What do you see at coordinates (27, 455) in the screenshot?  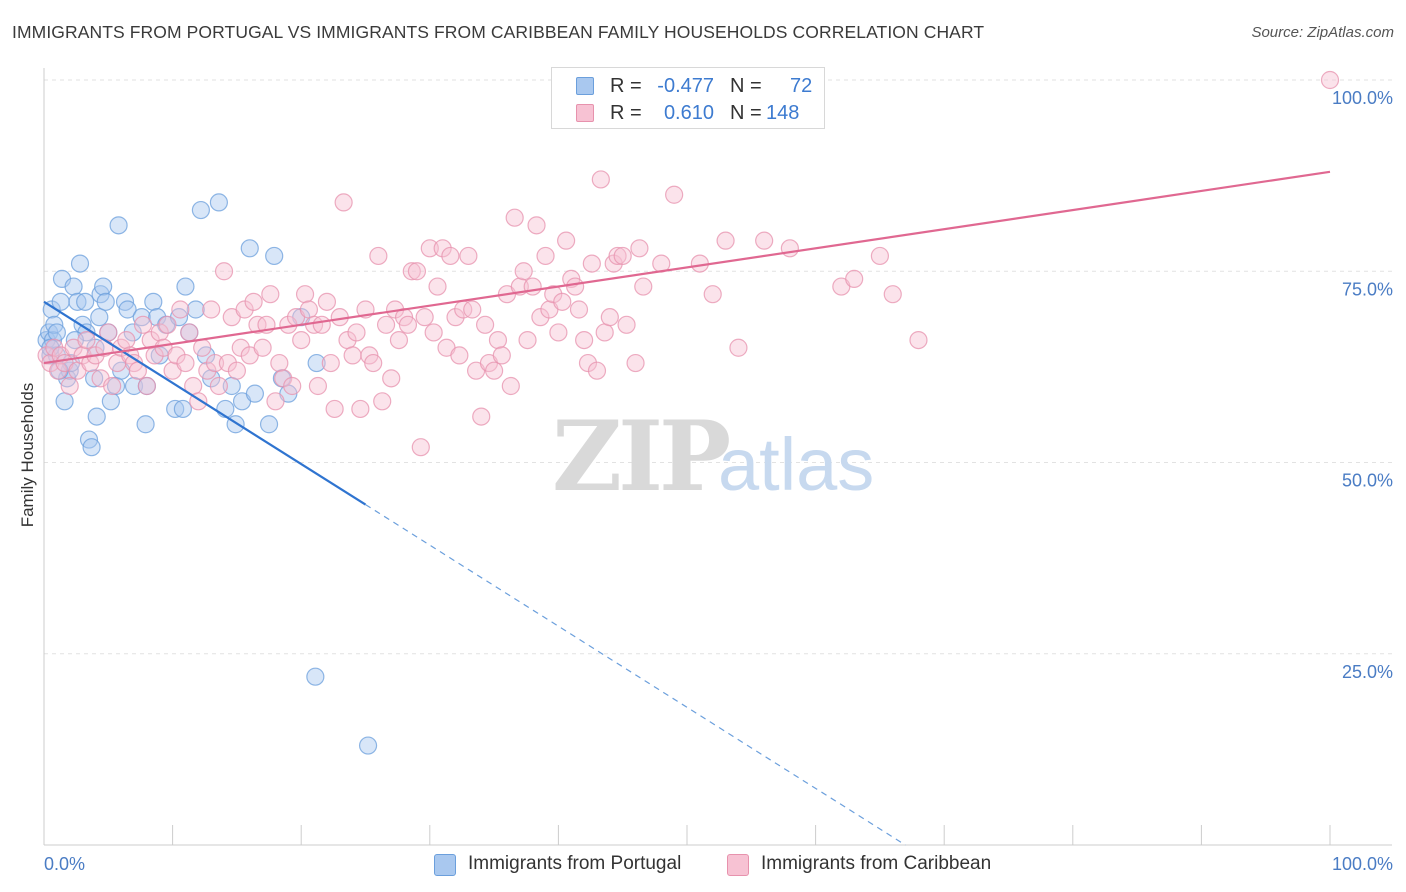 I see `y-axis-title: Family Households` at bounding box center [27, 455].